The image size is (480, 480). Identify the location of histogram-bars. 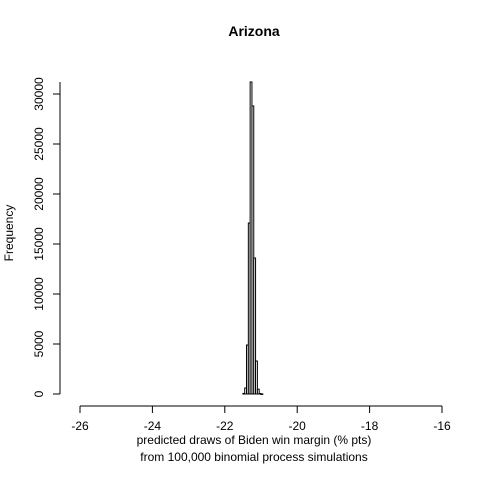
(253, 238).